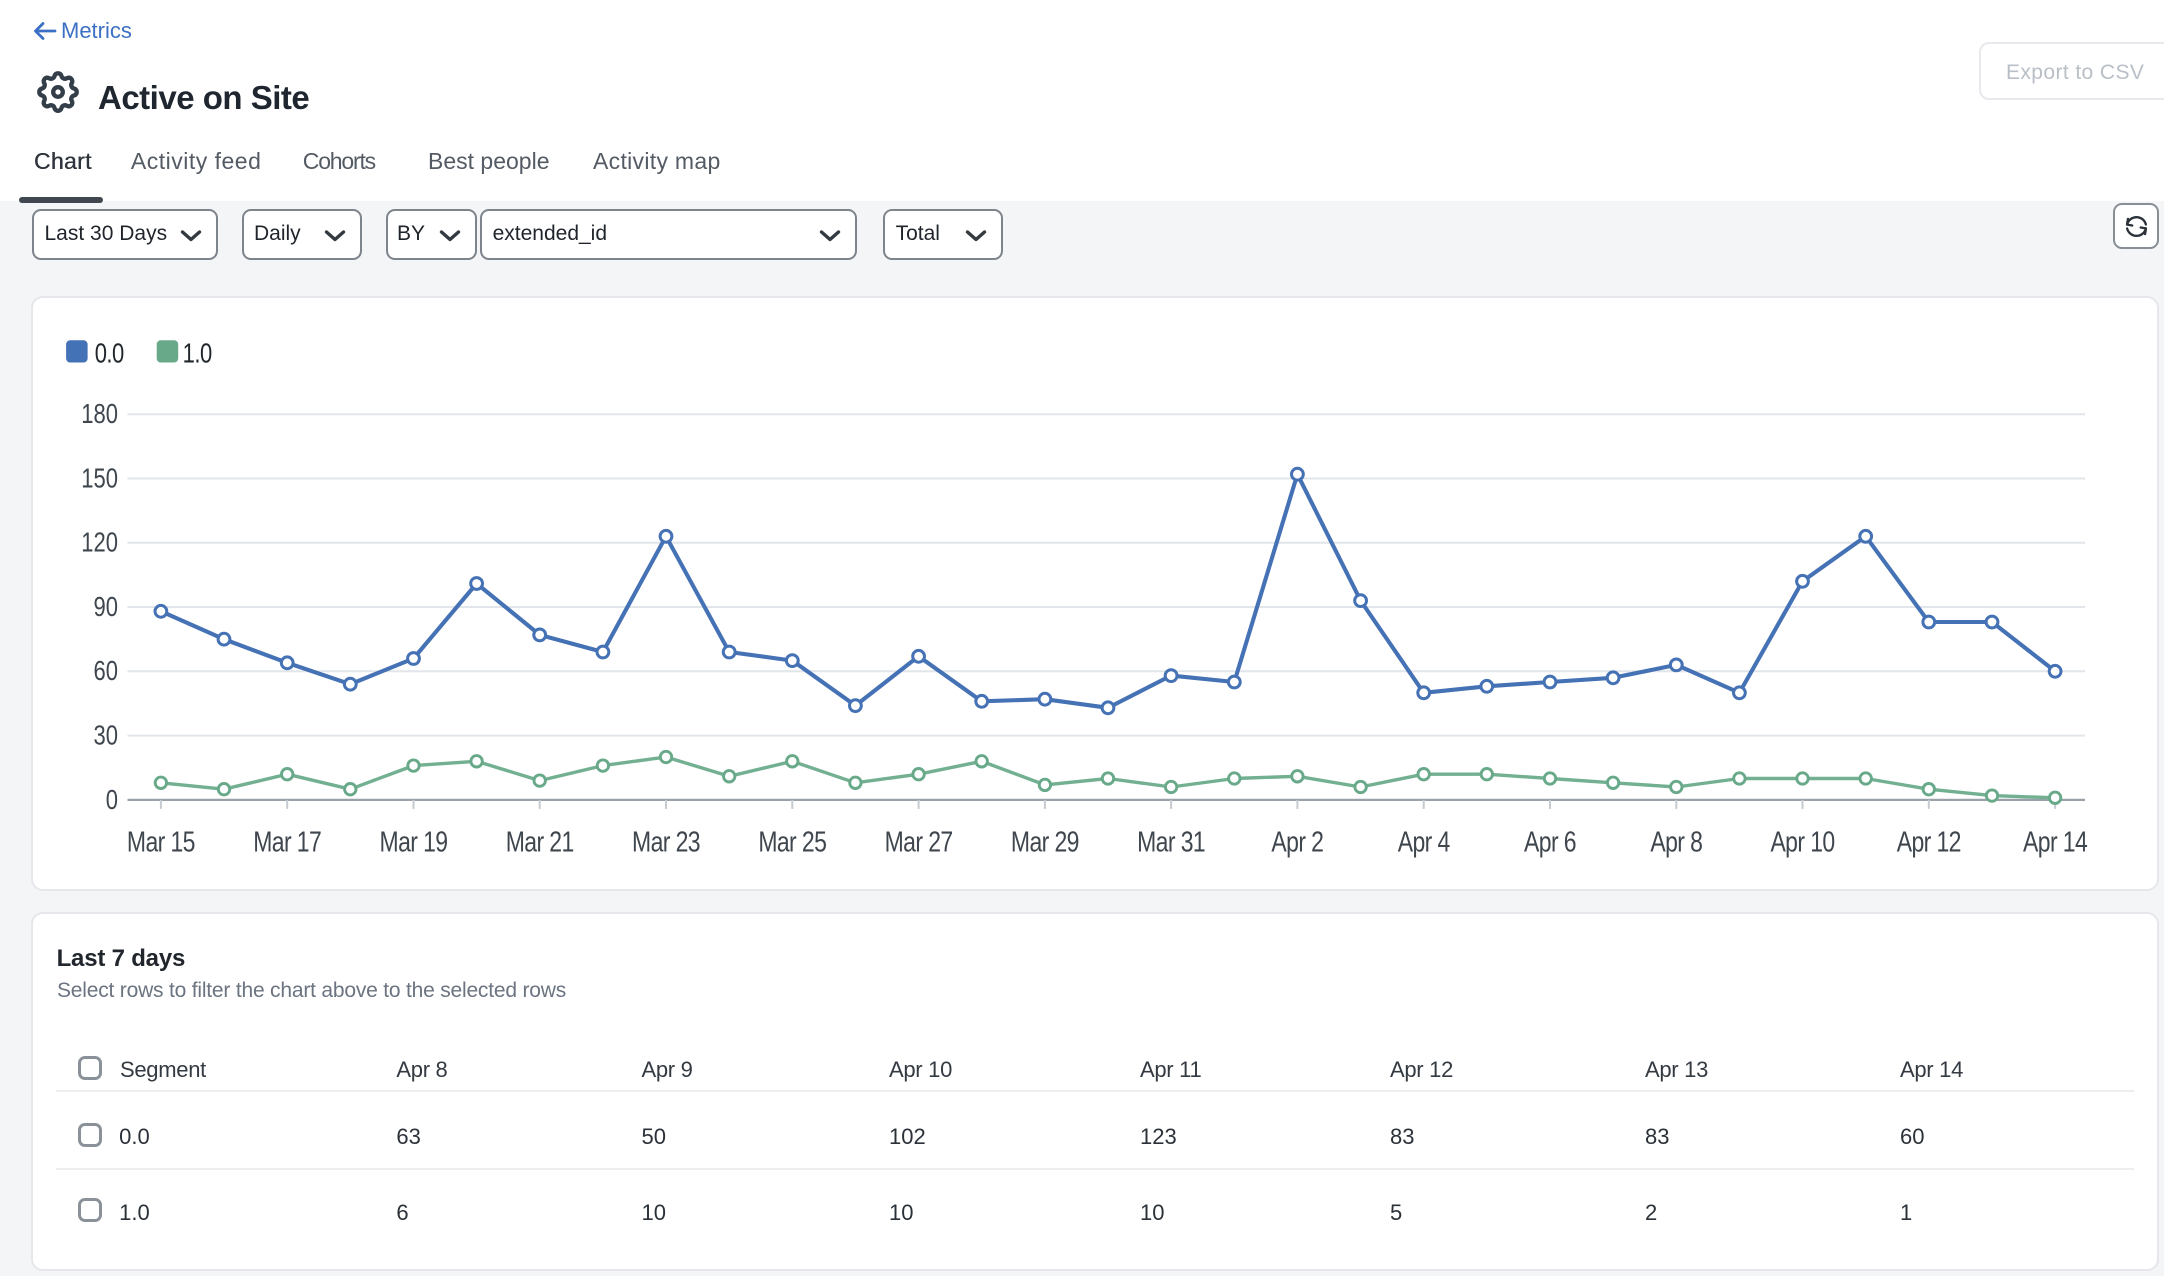  What do you see at coordinates (414, 841) in the screenshot?
I see `svg-text: Mar 19` at bounding box center [414, 841].